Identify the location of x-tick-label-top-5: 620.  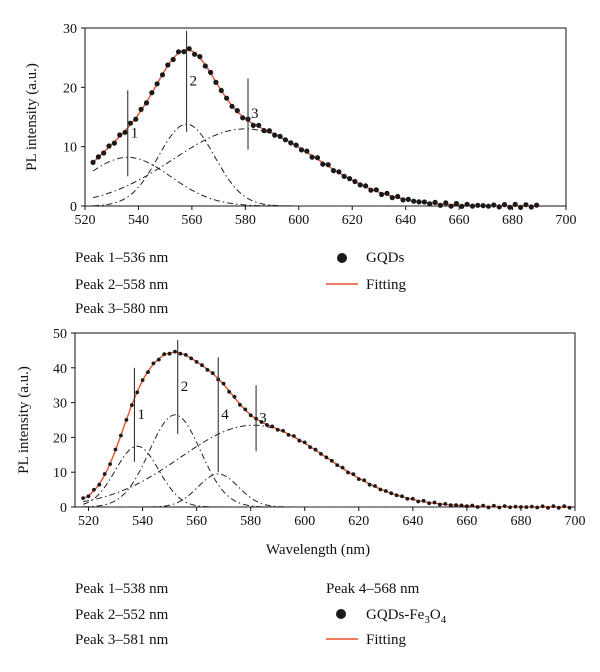
(352, 220).